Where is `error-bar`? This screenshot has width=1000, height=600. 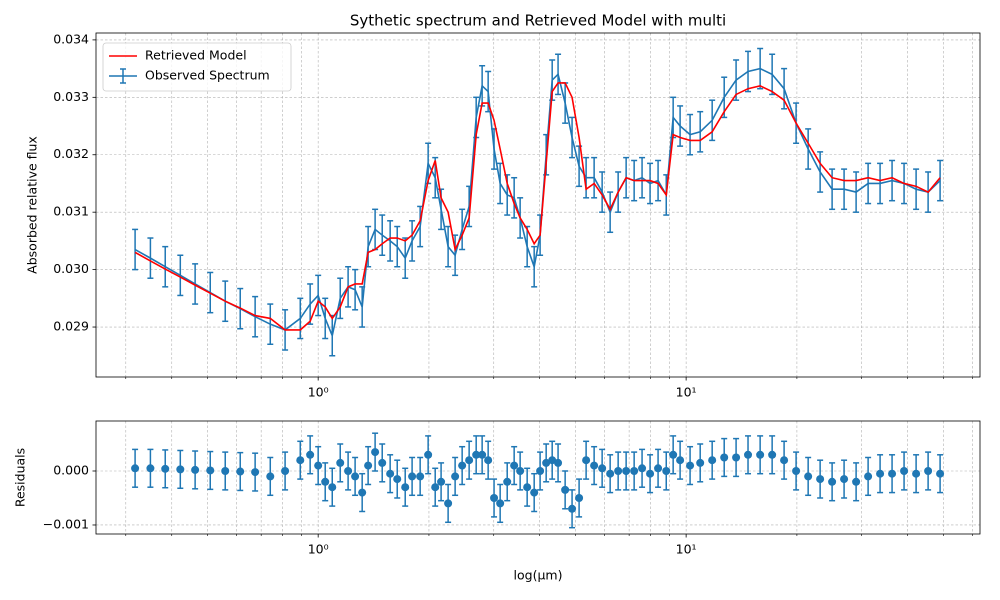 error-bar is located at coordinates (135, 249).